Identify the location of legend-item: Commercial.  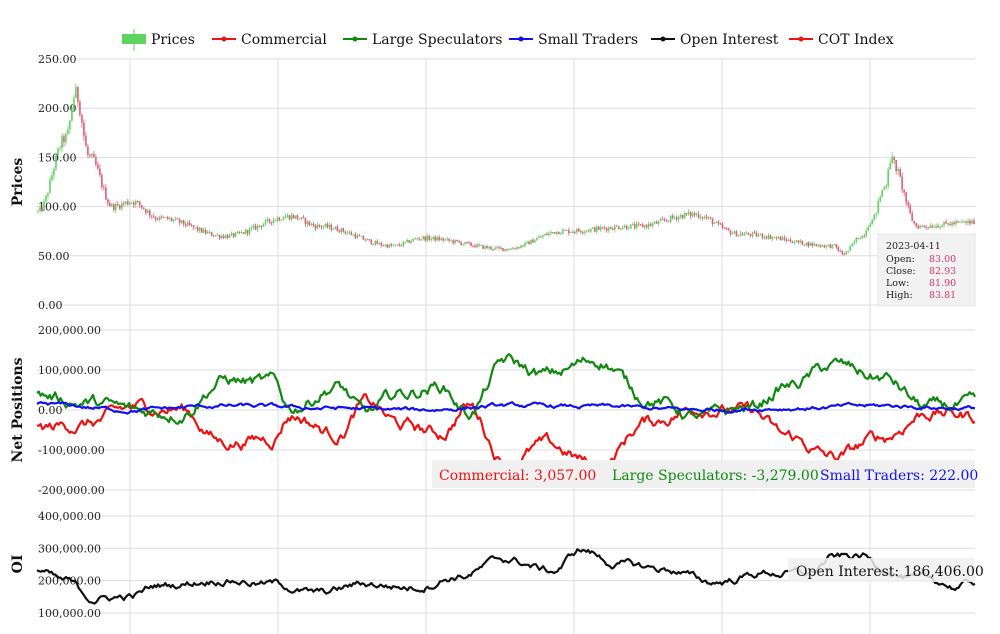
(269, 40).